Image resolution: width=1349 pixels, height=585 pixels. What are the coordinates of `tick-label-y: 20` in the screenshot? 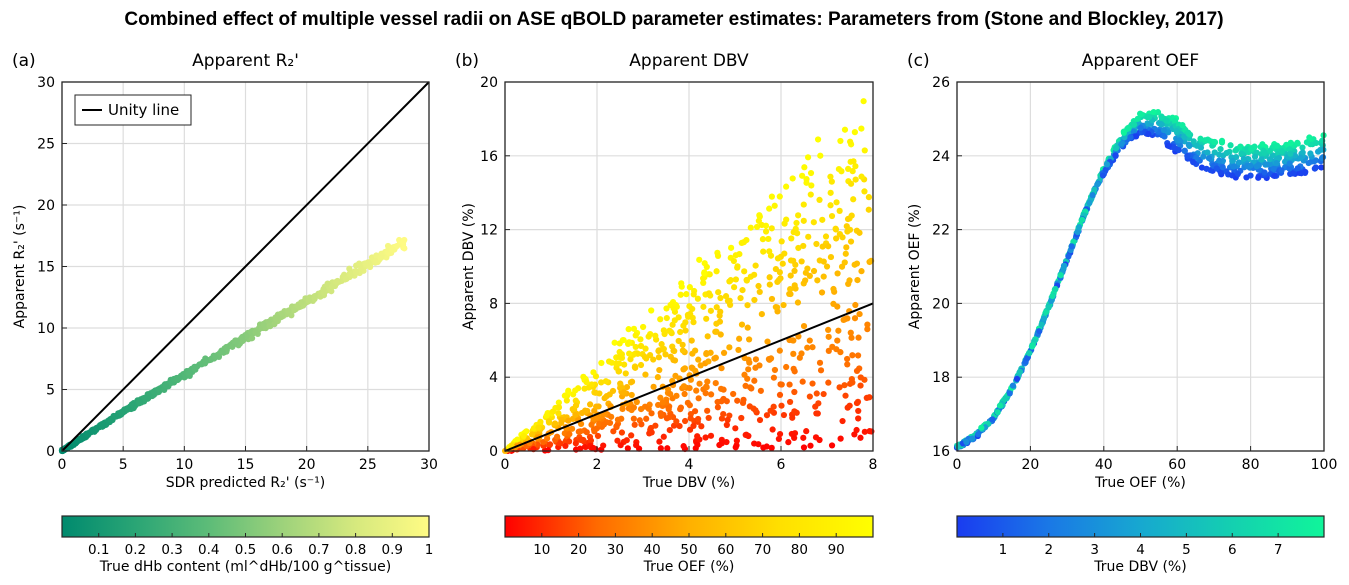 It's located at (46, 206).